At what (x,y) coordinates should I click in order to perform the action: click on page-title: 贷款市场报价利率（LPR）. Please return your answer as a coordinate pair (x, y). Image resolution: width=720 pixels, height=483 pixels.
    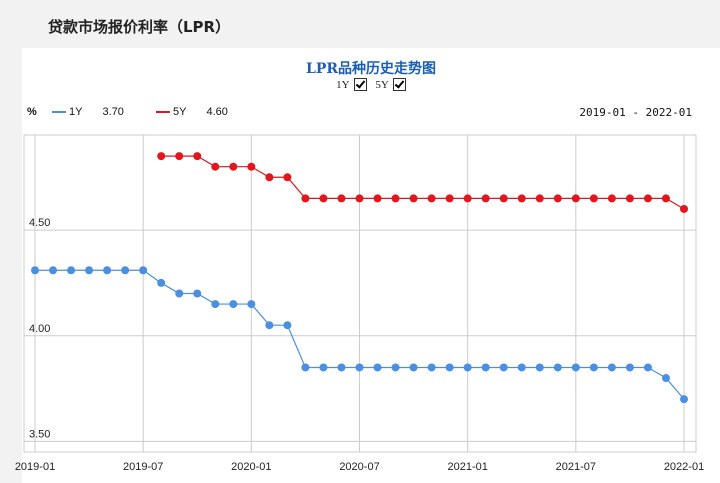
    Looking at the image, I should click on (139, 27).